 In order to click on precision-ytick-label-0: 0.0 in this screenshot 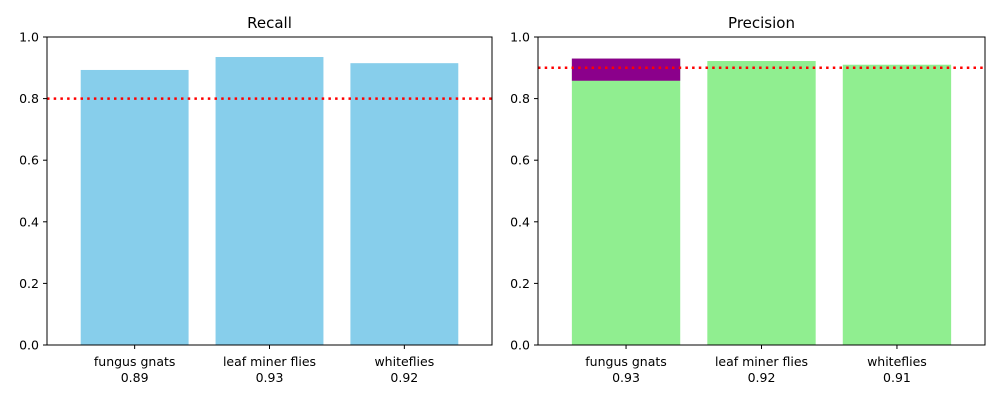, I will do `click(520, 345)`.